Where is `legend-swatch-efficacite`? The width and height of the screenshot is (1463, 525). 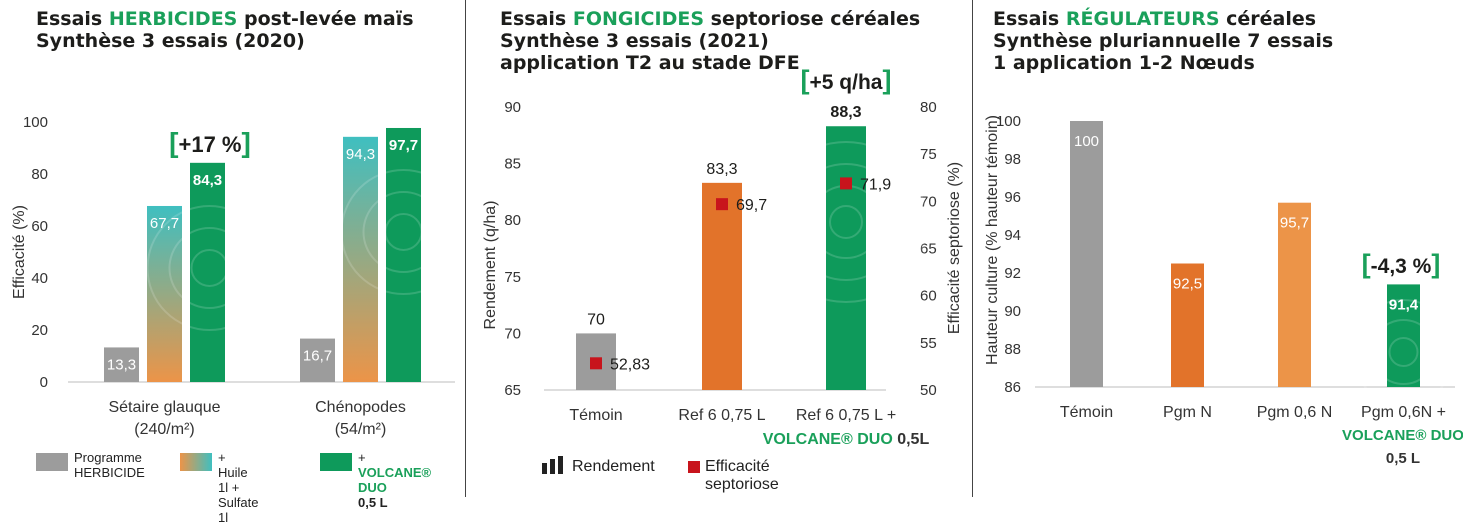 legend-swatch-efficacite is located at coordinates (694, 467).